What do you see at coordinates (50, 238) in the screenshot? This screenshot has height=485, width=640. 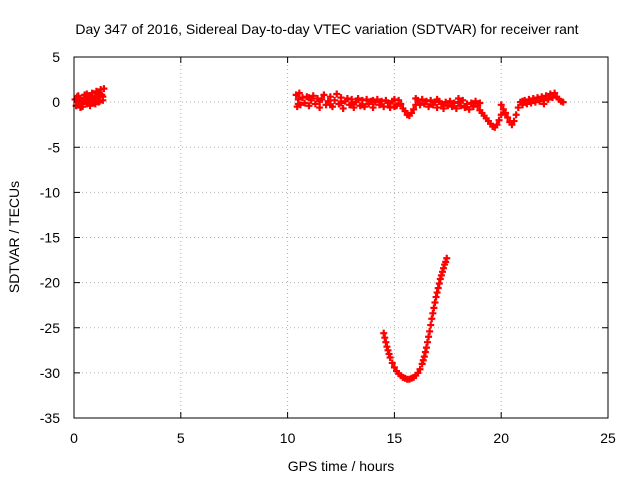 I see `y-tick-label: -15` at bounding box center [50, 238].